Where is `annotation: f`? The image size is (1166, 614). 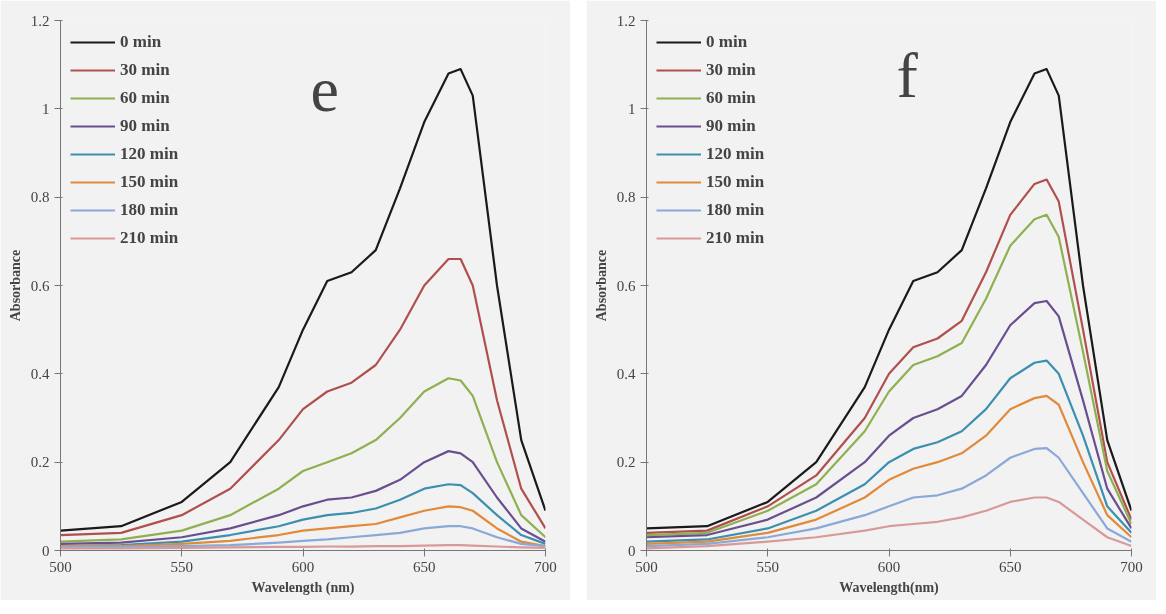 annotation: f is located at coordinates (907, 75).